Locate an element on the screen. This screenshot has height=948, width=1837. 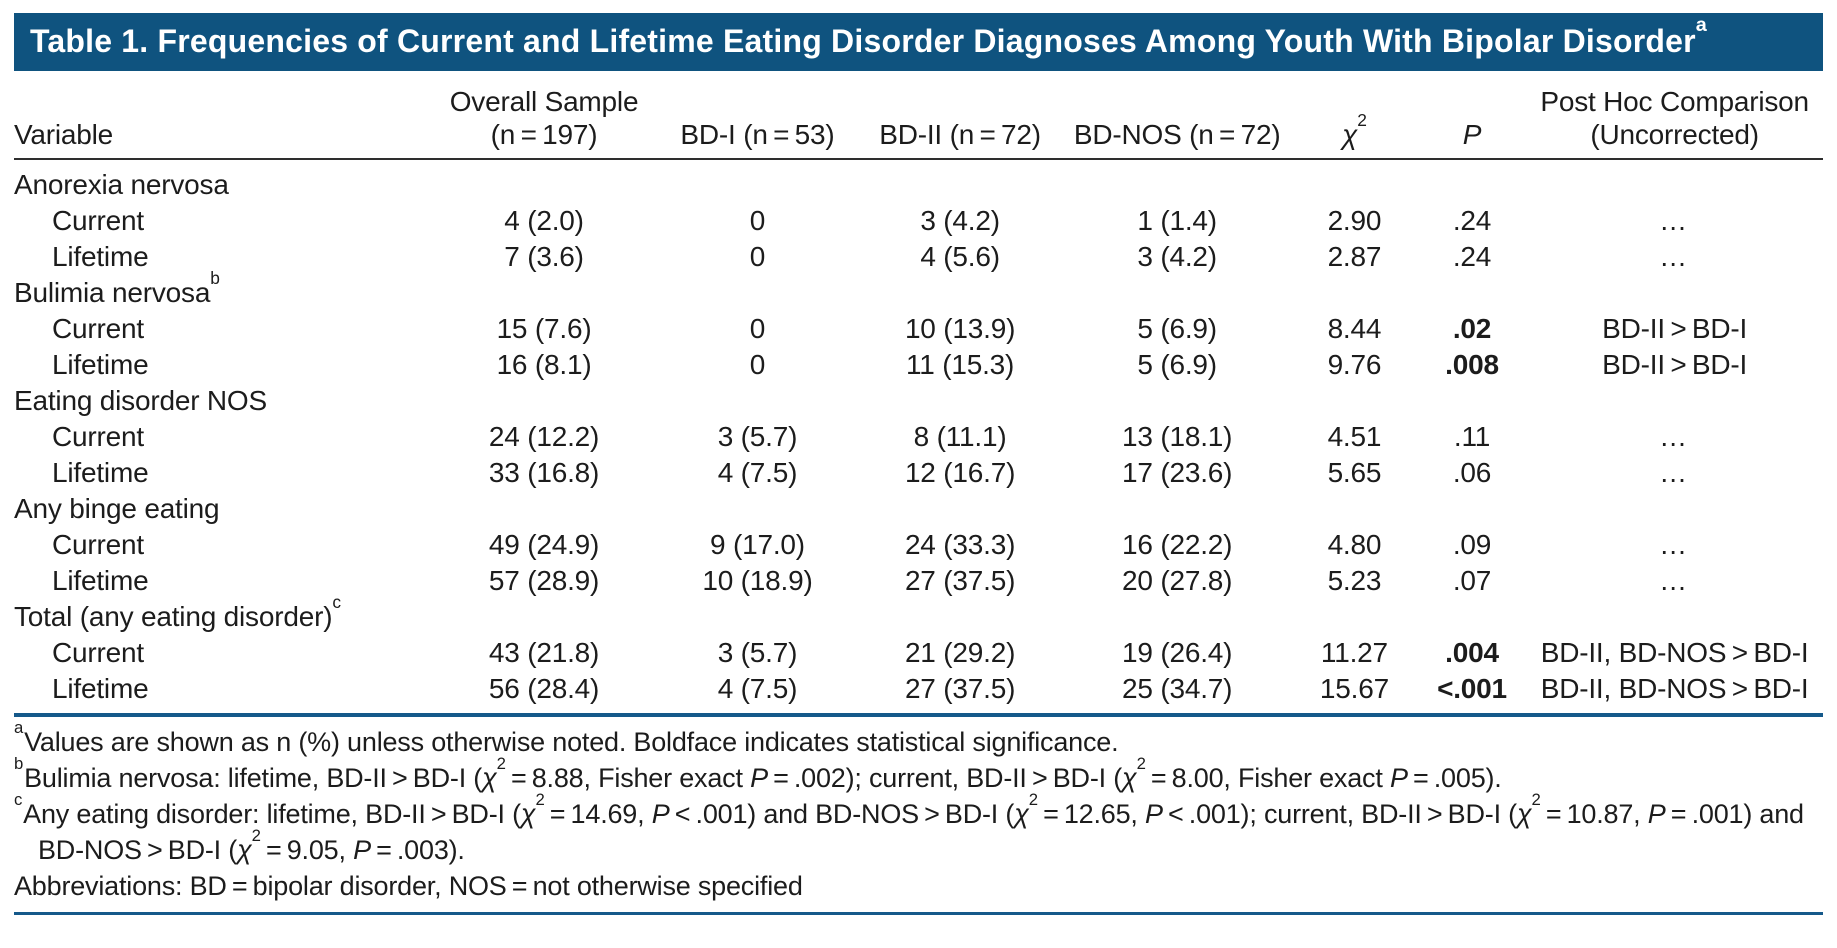
value-cell-p-value: .02 is located at coordinates (1472, 328).